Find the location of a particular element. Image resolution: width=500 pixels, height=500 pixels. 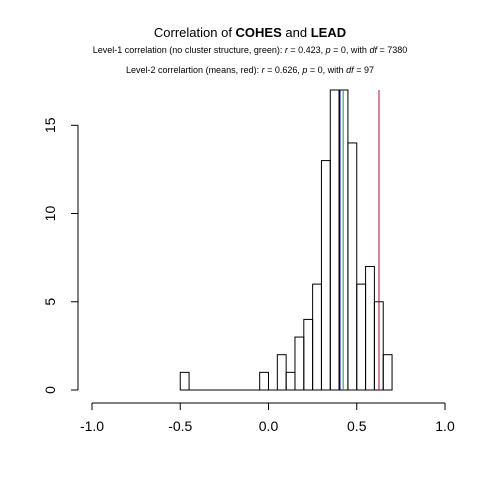

sub1-p-symbol: p is located at coordinates (328, 50).